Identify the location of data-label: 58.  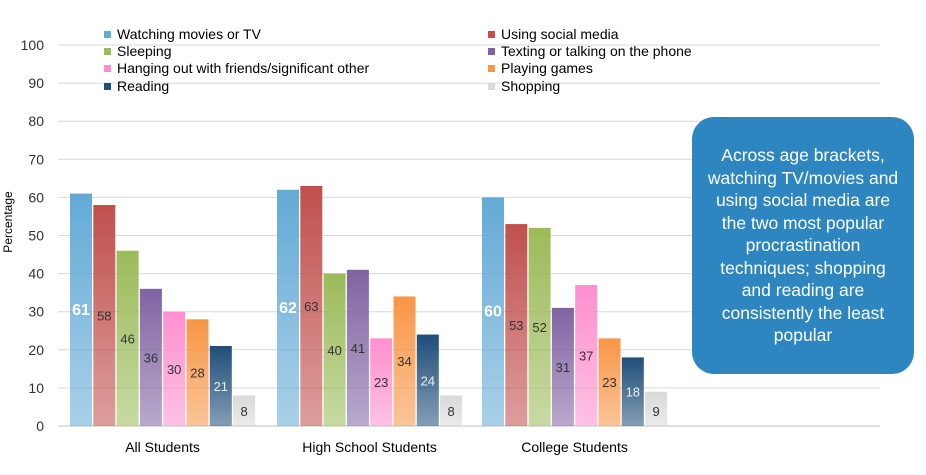
(104, 316).